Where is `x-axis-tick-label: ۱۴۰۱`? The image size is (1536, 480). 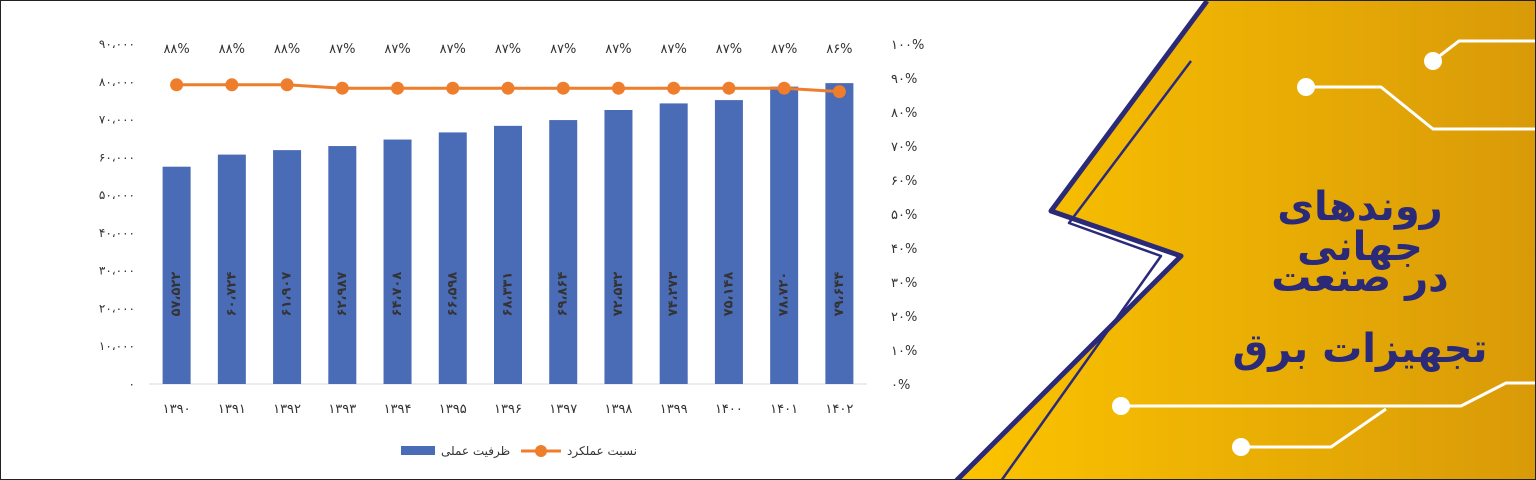 x-axis-tick-label: ۱۴۰۱ is located at coordinates (784, 409).